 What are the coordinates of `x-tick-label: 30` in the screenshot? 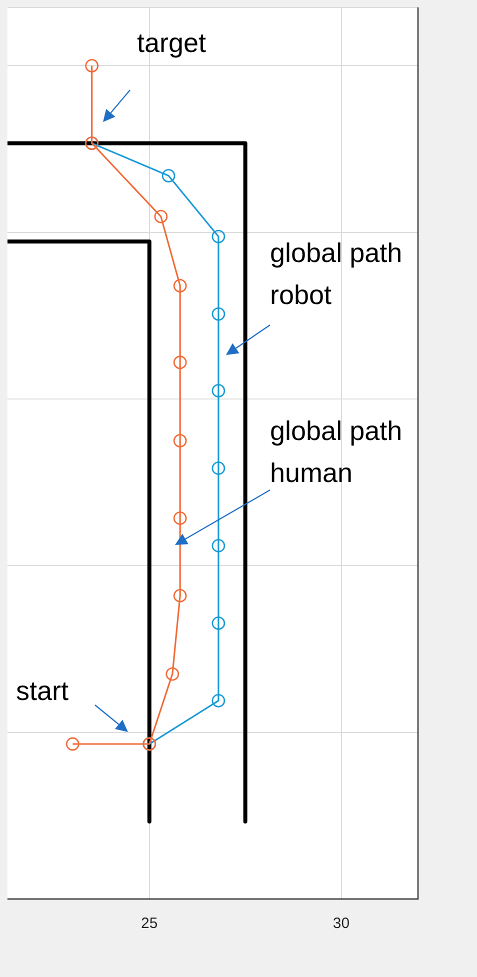 It's located at (341, 923).